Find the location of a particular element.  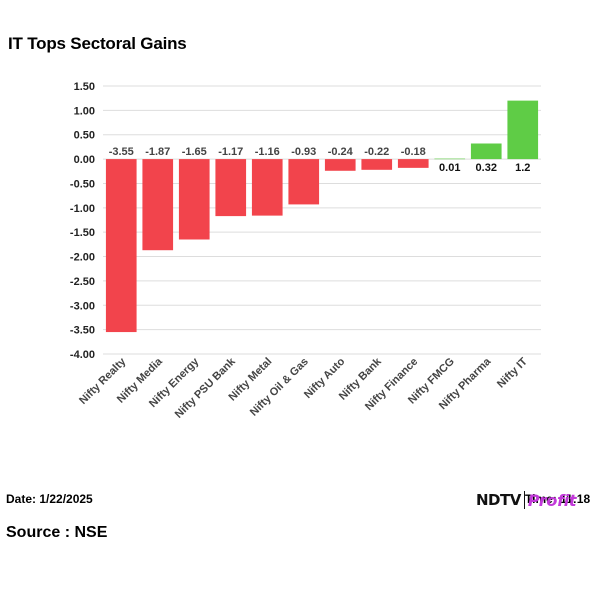

y-tick-label: -4.00 is located at coordinates (82, 355).